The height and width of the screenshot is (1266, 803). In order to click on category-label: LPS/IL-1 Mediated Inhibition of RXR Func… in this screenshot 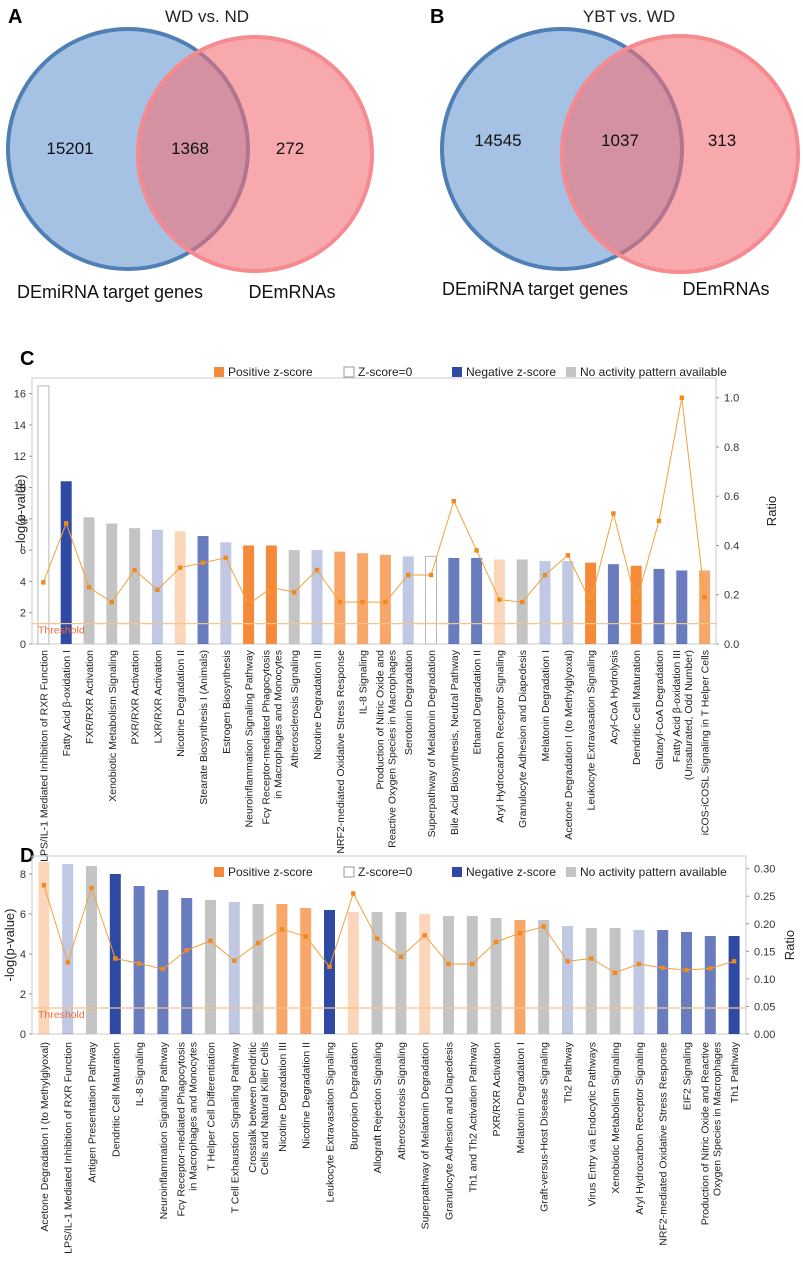, I will do `click(69, 1148)`.